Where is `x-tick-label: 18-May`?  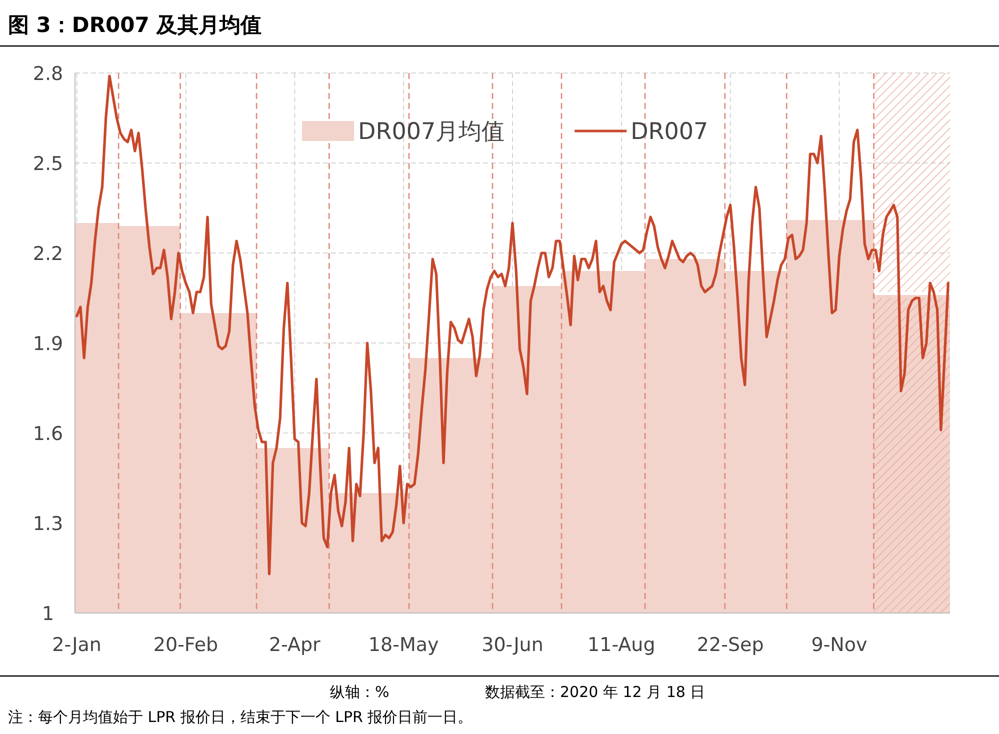
x-tick-label: 18-May is located at coordinates (403, 645).